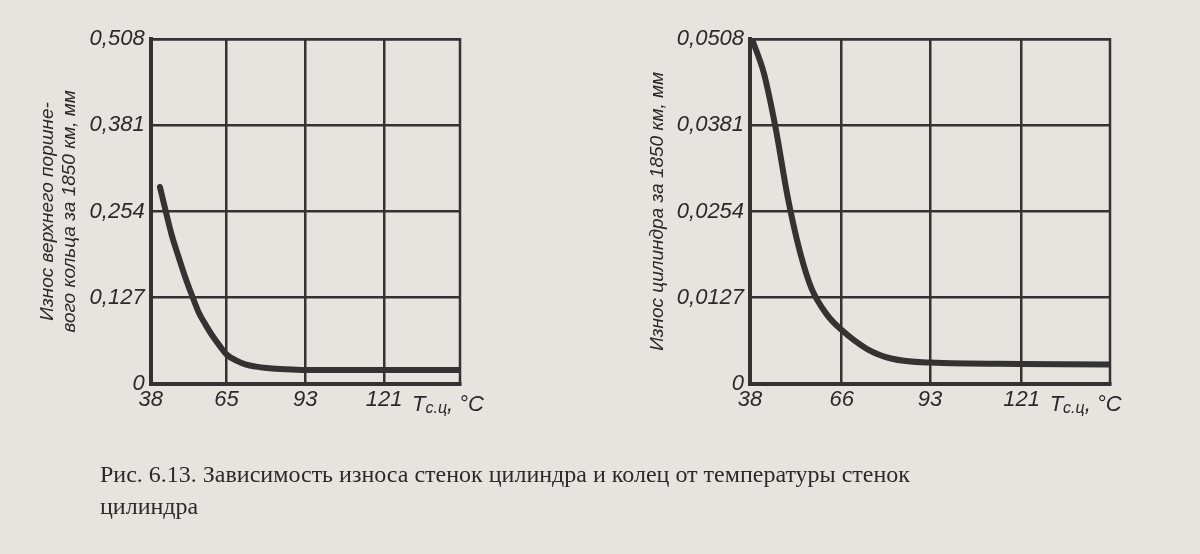  What do you see at coordinates (117, 38) in the screenshot?
I see `y-tick-label: 0,508` at bounding box center [117, 38].